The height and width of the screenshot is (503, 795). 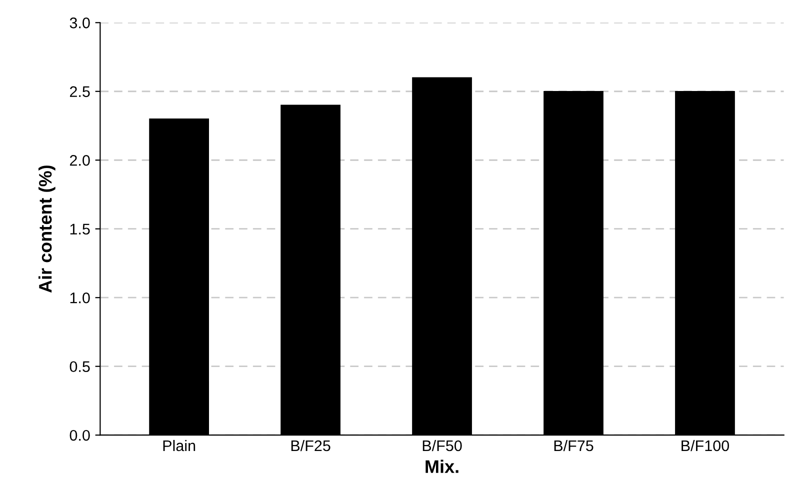 I want to click on y-tick-label: 0.0, so click(x=80, y=435).